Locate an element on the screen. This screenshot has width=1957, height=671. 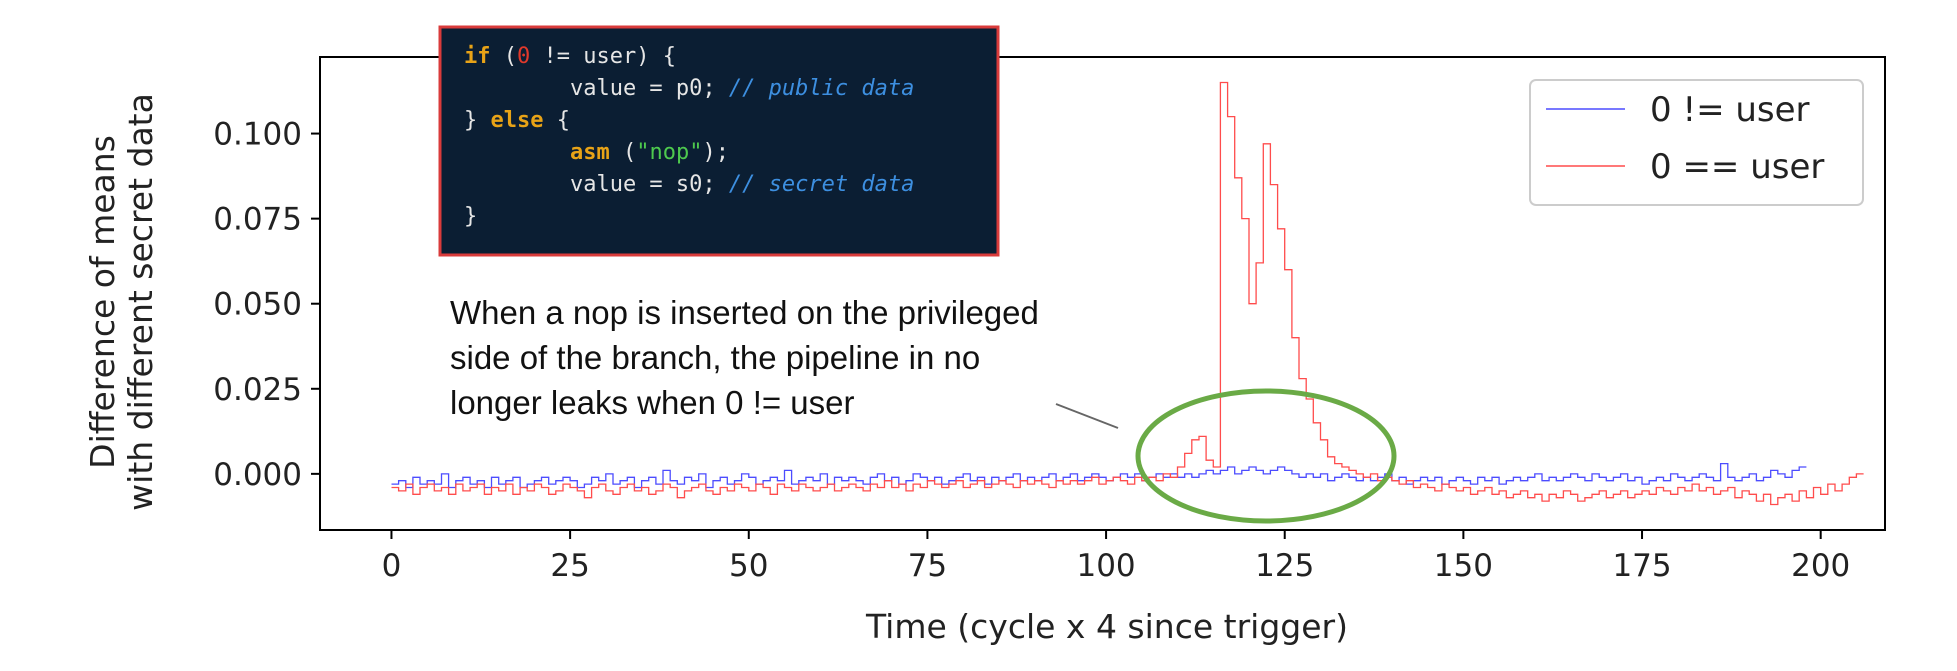
code-line: value = p0; // public data is located at coordinates (689, 88).